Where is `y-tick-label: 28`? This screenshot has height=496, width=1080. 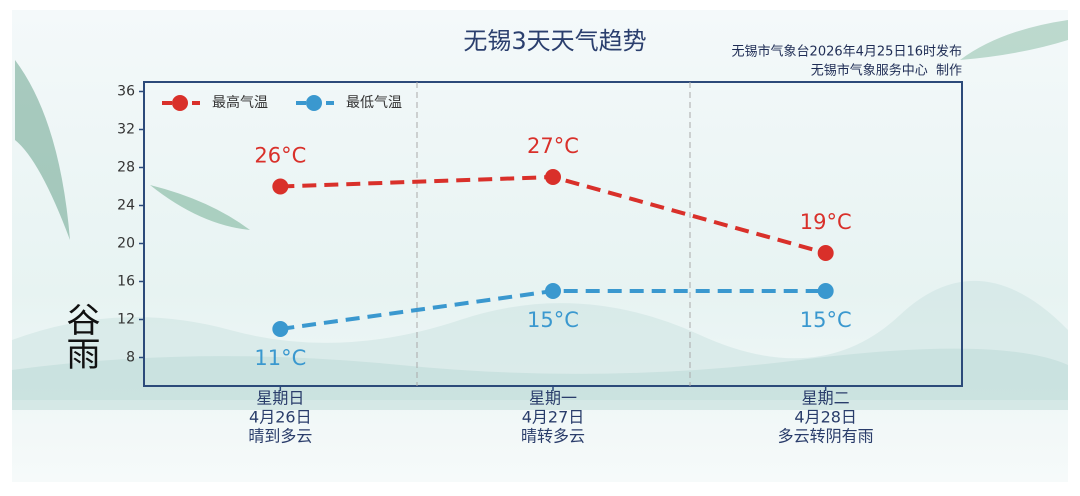 y-tick-label: 28 is located at coordinates (126, 168).